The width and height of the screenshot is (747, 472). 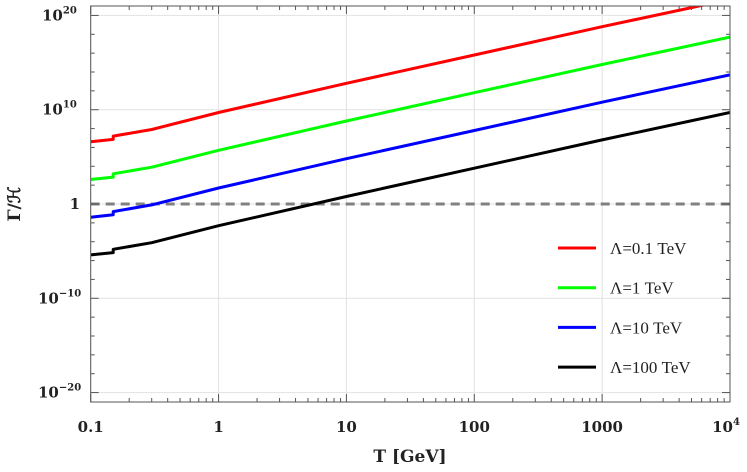 What do you see at coordinates (642, 288) in the screenshot?
I see `legend-label: Λ=1 TeV` at bounding box center [642, 288].